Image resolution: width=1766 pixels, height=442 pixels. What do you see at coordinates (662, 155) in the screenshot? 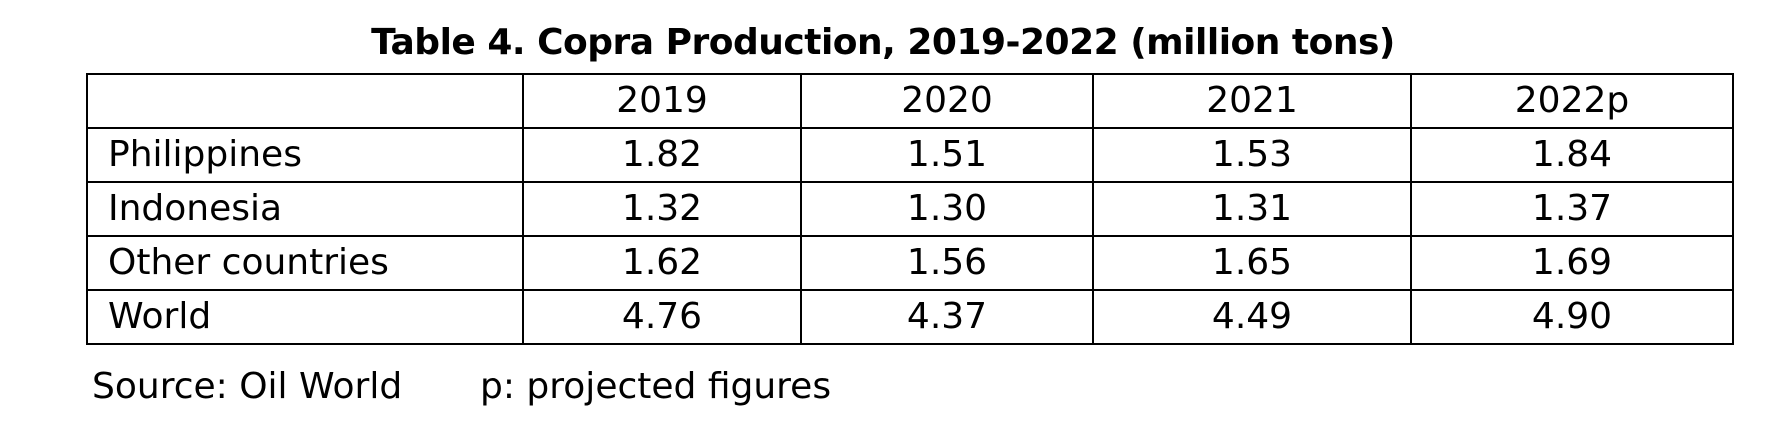
I see `table-cell: 1.82` at bounding box center [662, 155].